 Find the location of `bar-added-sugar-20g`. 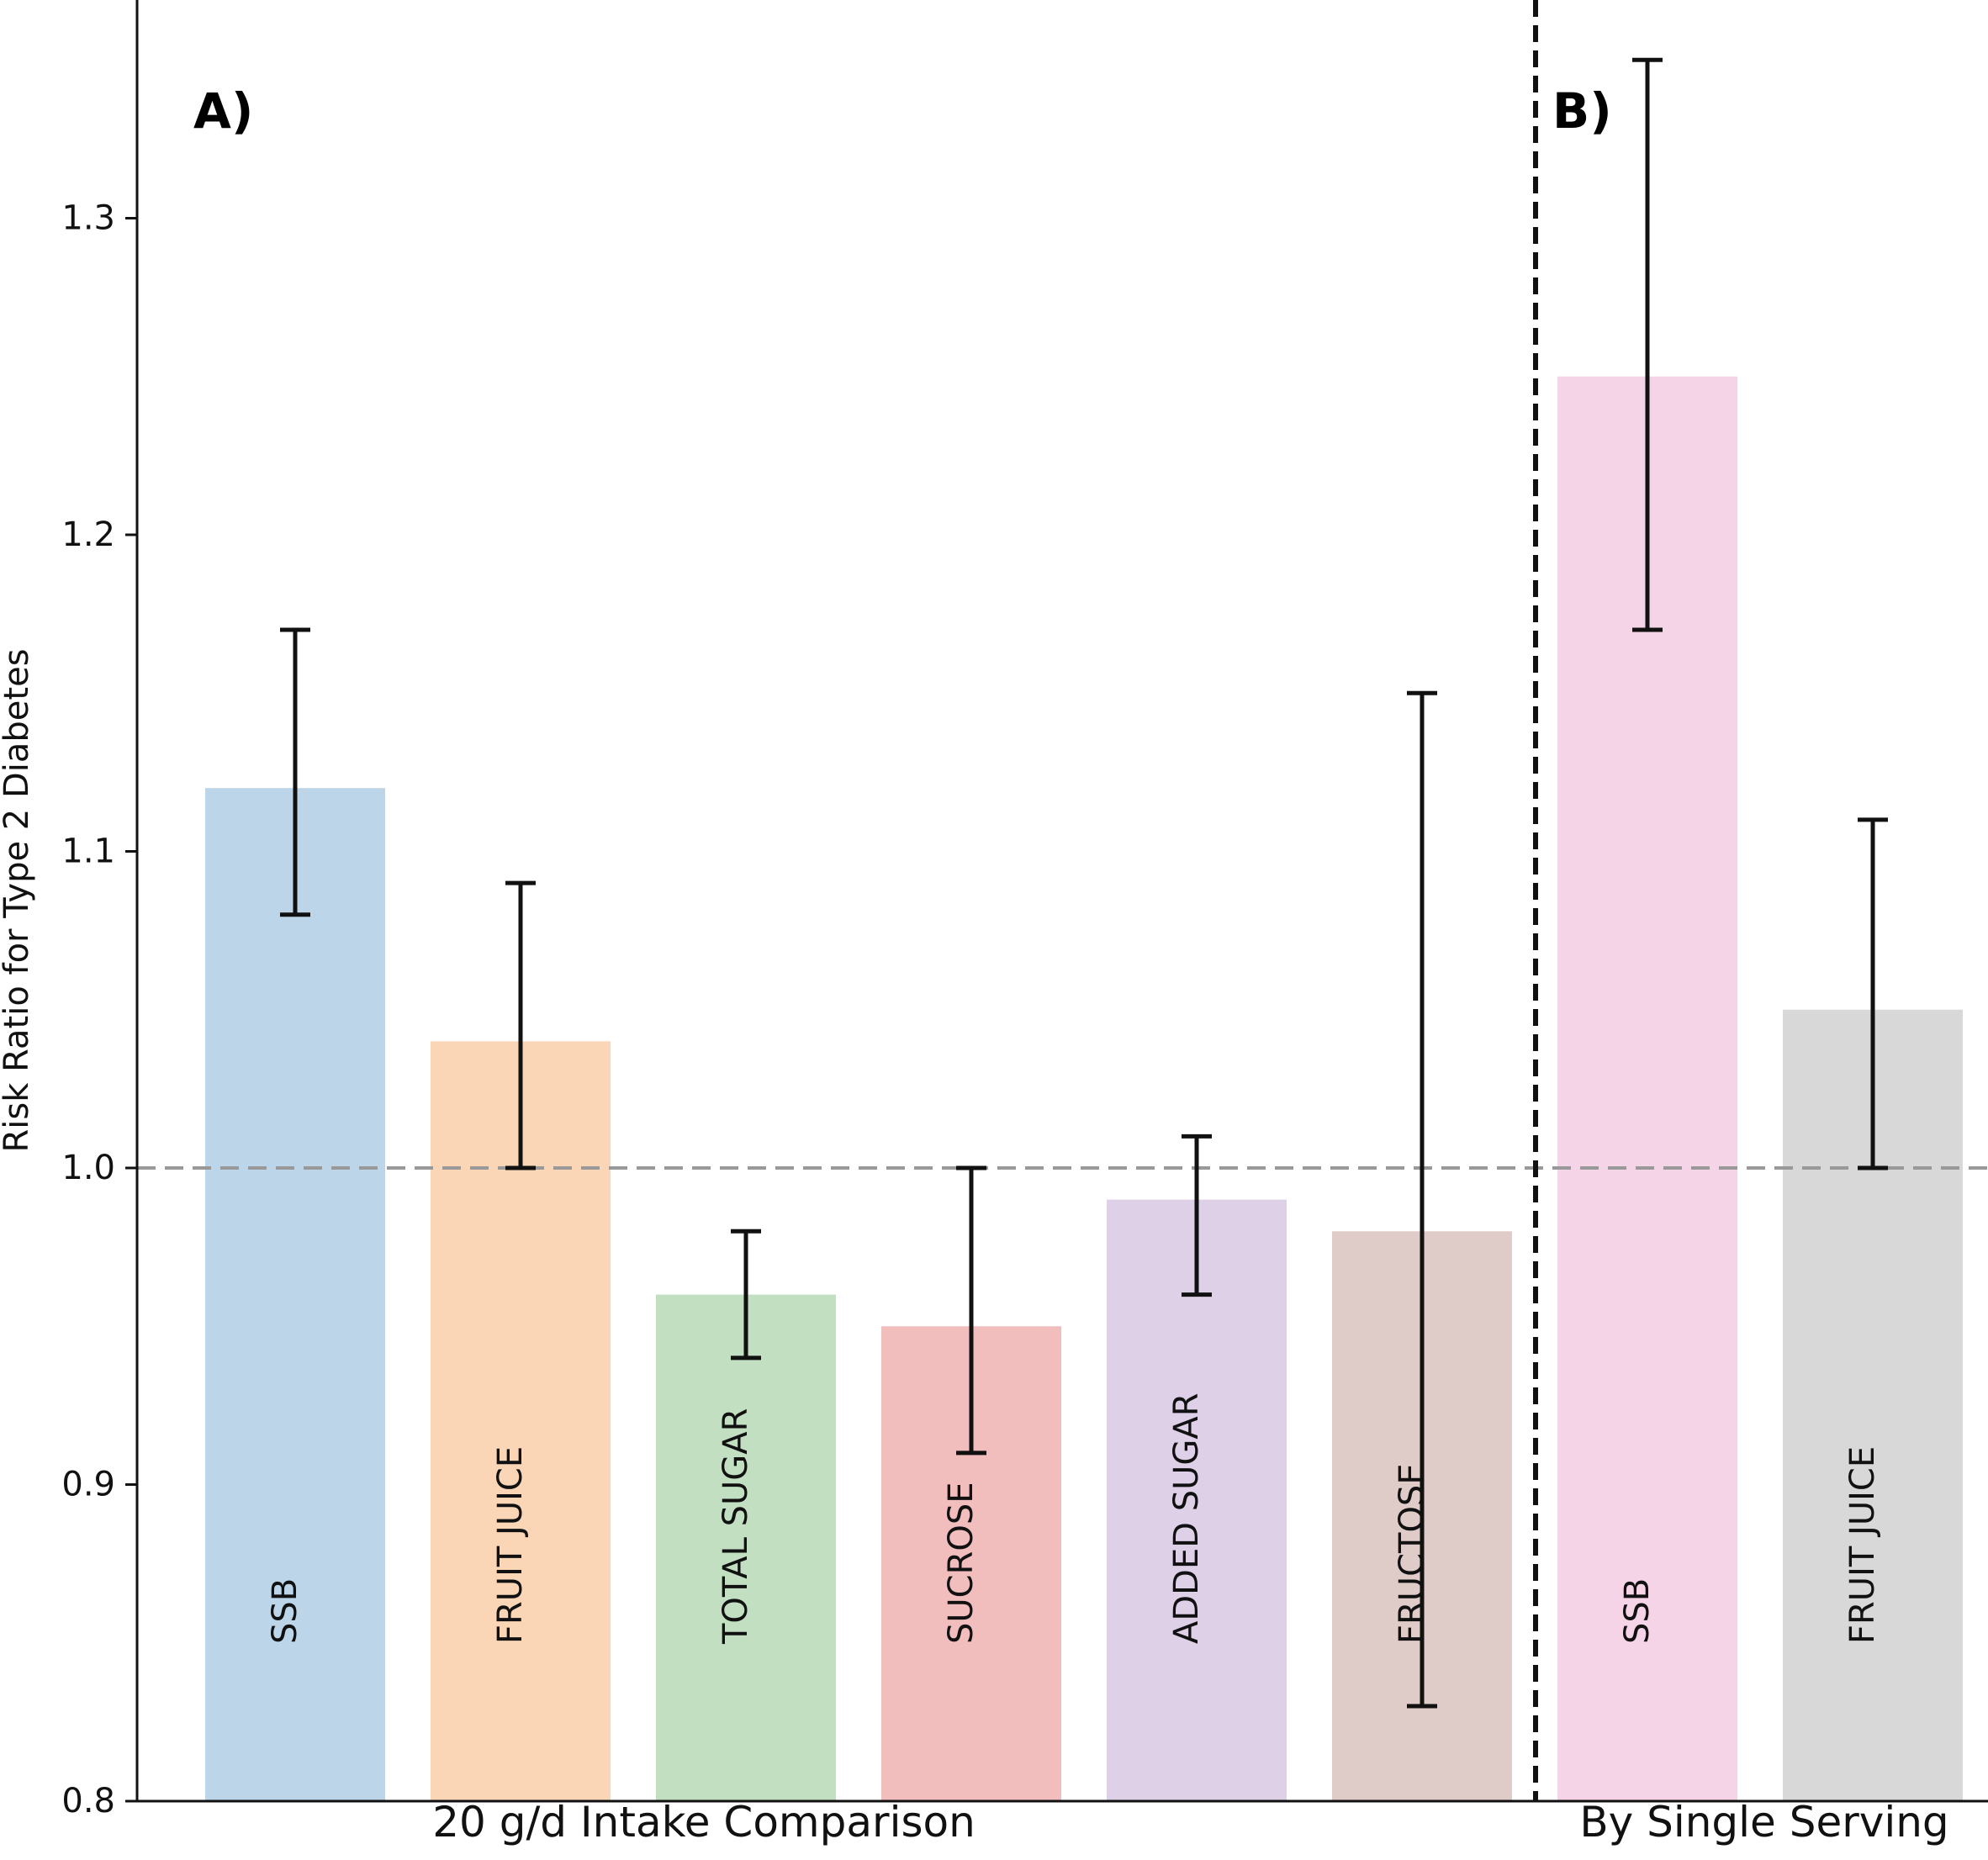

bar-added-sugar-20g is located at coordinates (1197, 1500).